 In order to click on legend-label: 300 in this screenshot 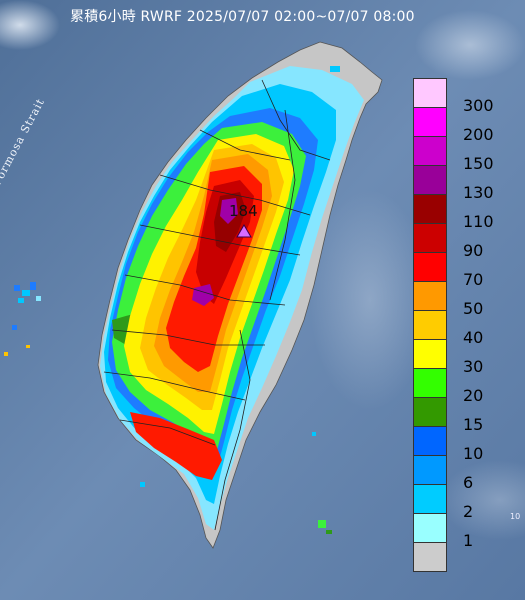, I will do `click(478, 105)`.